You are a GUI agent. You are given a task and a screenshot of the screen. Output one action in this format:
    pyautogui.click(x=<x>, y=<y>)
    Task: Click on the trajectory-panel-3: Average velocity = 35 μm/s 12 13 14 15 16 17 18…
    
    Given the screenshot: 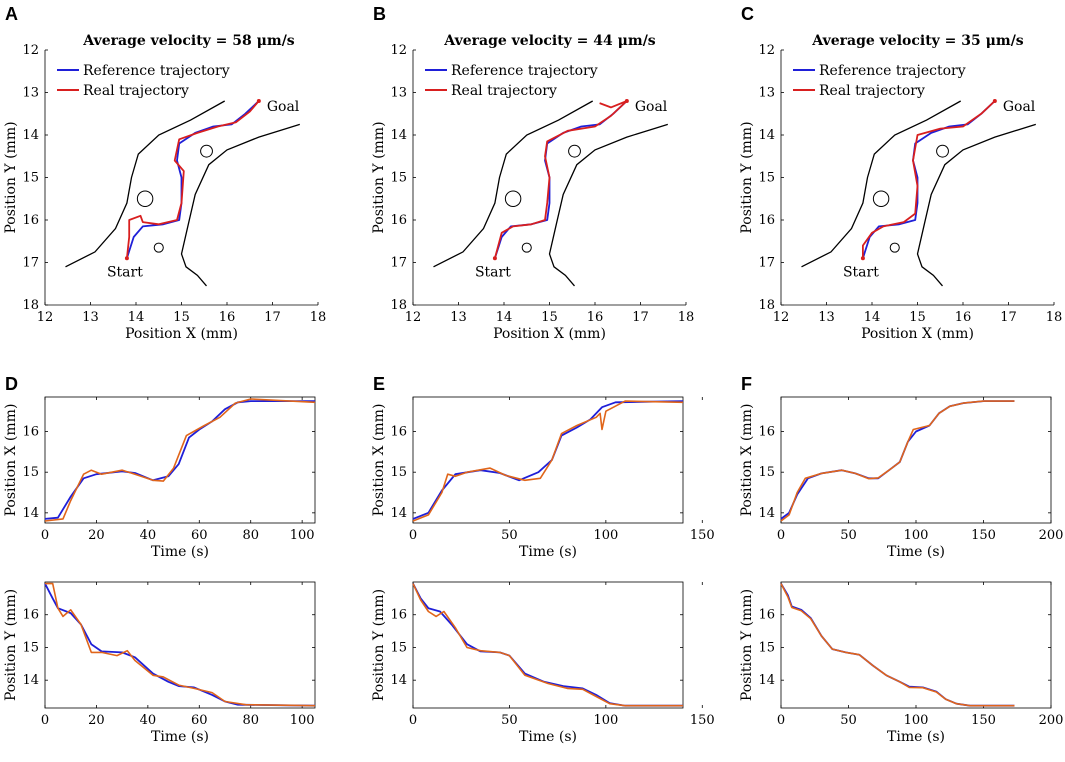 What is the action you would take?
    pyautogui.click(x=900, y=187)
    